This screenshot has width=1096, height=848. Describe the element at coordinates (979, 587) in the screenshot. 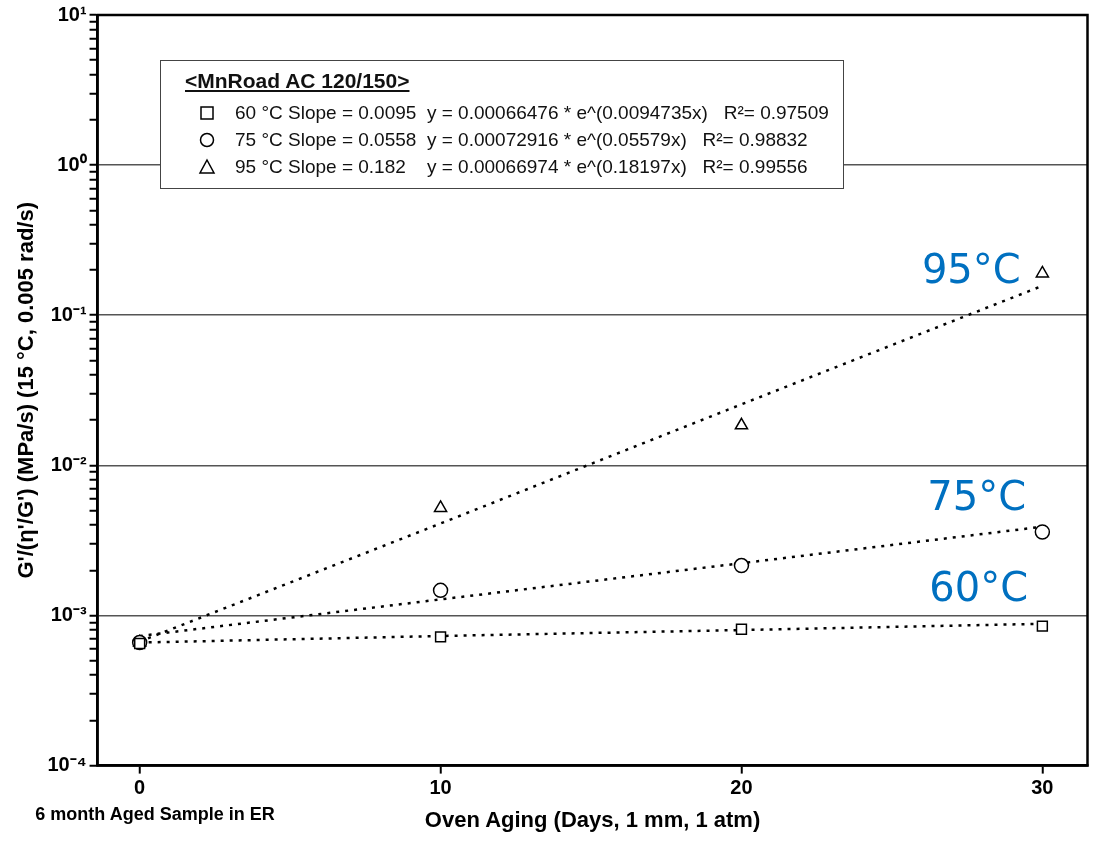

I see `series-label: 60°C` at that location.